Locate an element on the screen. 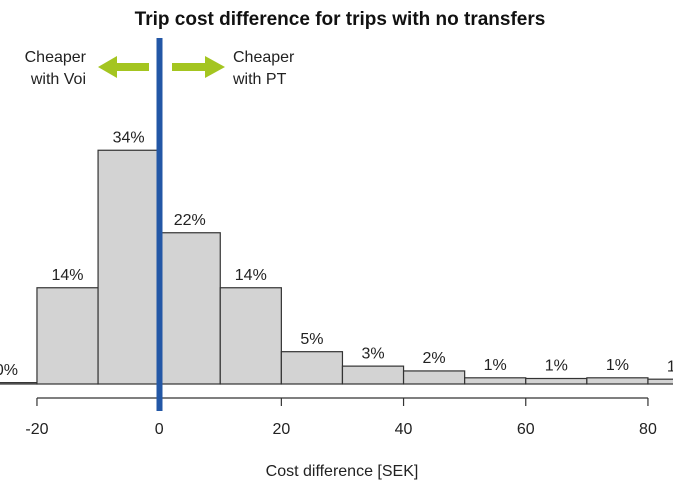 The image size is (673, 483). bar-label: 3% is located at coordinates (372, 353).